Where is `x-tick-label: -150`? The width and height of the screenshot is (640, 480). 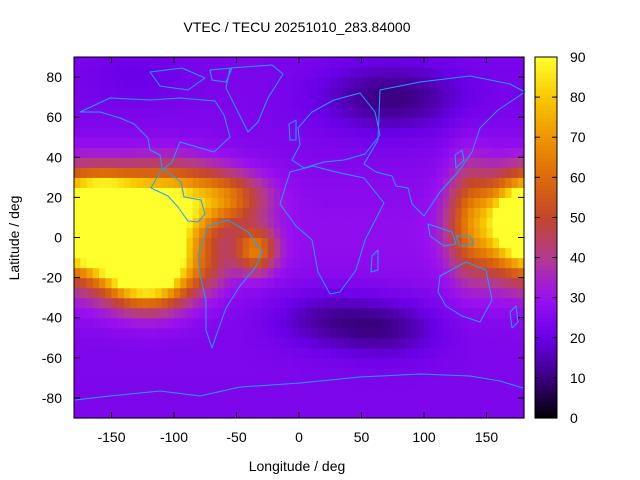
x-tick-label: -150 is located at coordinates (111, 437).